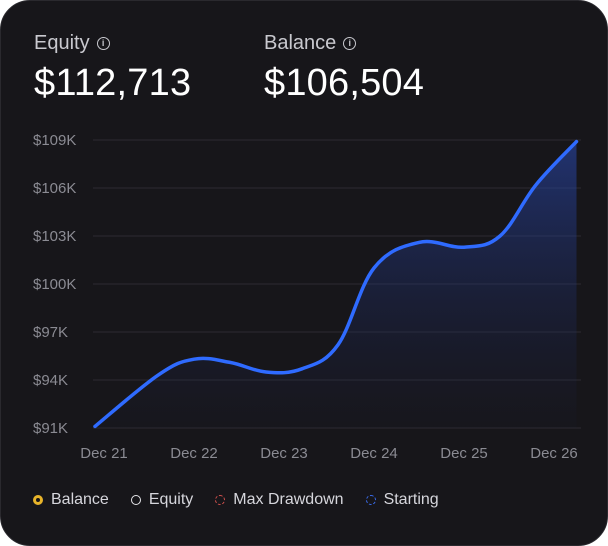  What do you see at coordinates (300, 43) in the screenshot?
I see `balance-label: Balance` at bounding box center [300, 43].